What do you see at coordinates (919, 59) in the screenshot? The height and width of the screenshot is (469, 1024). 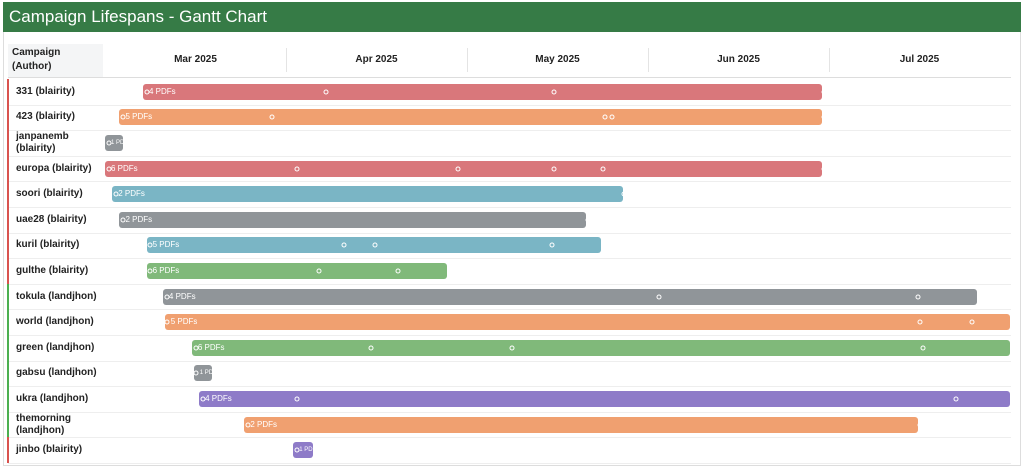 I see `x-tick-label: Jul 2025` at bounding box center [919, 59].